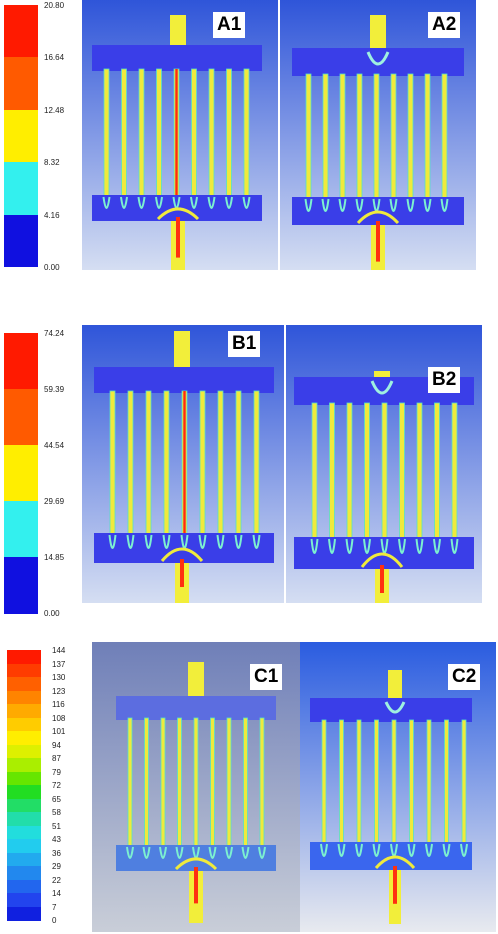  I want to click on inlet-spray, so click(378, 58).